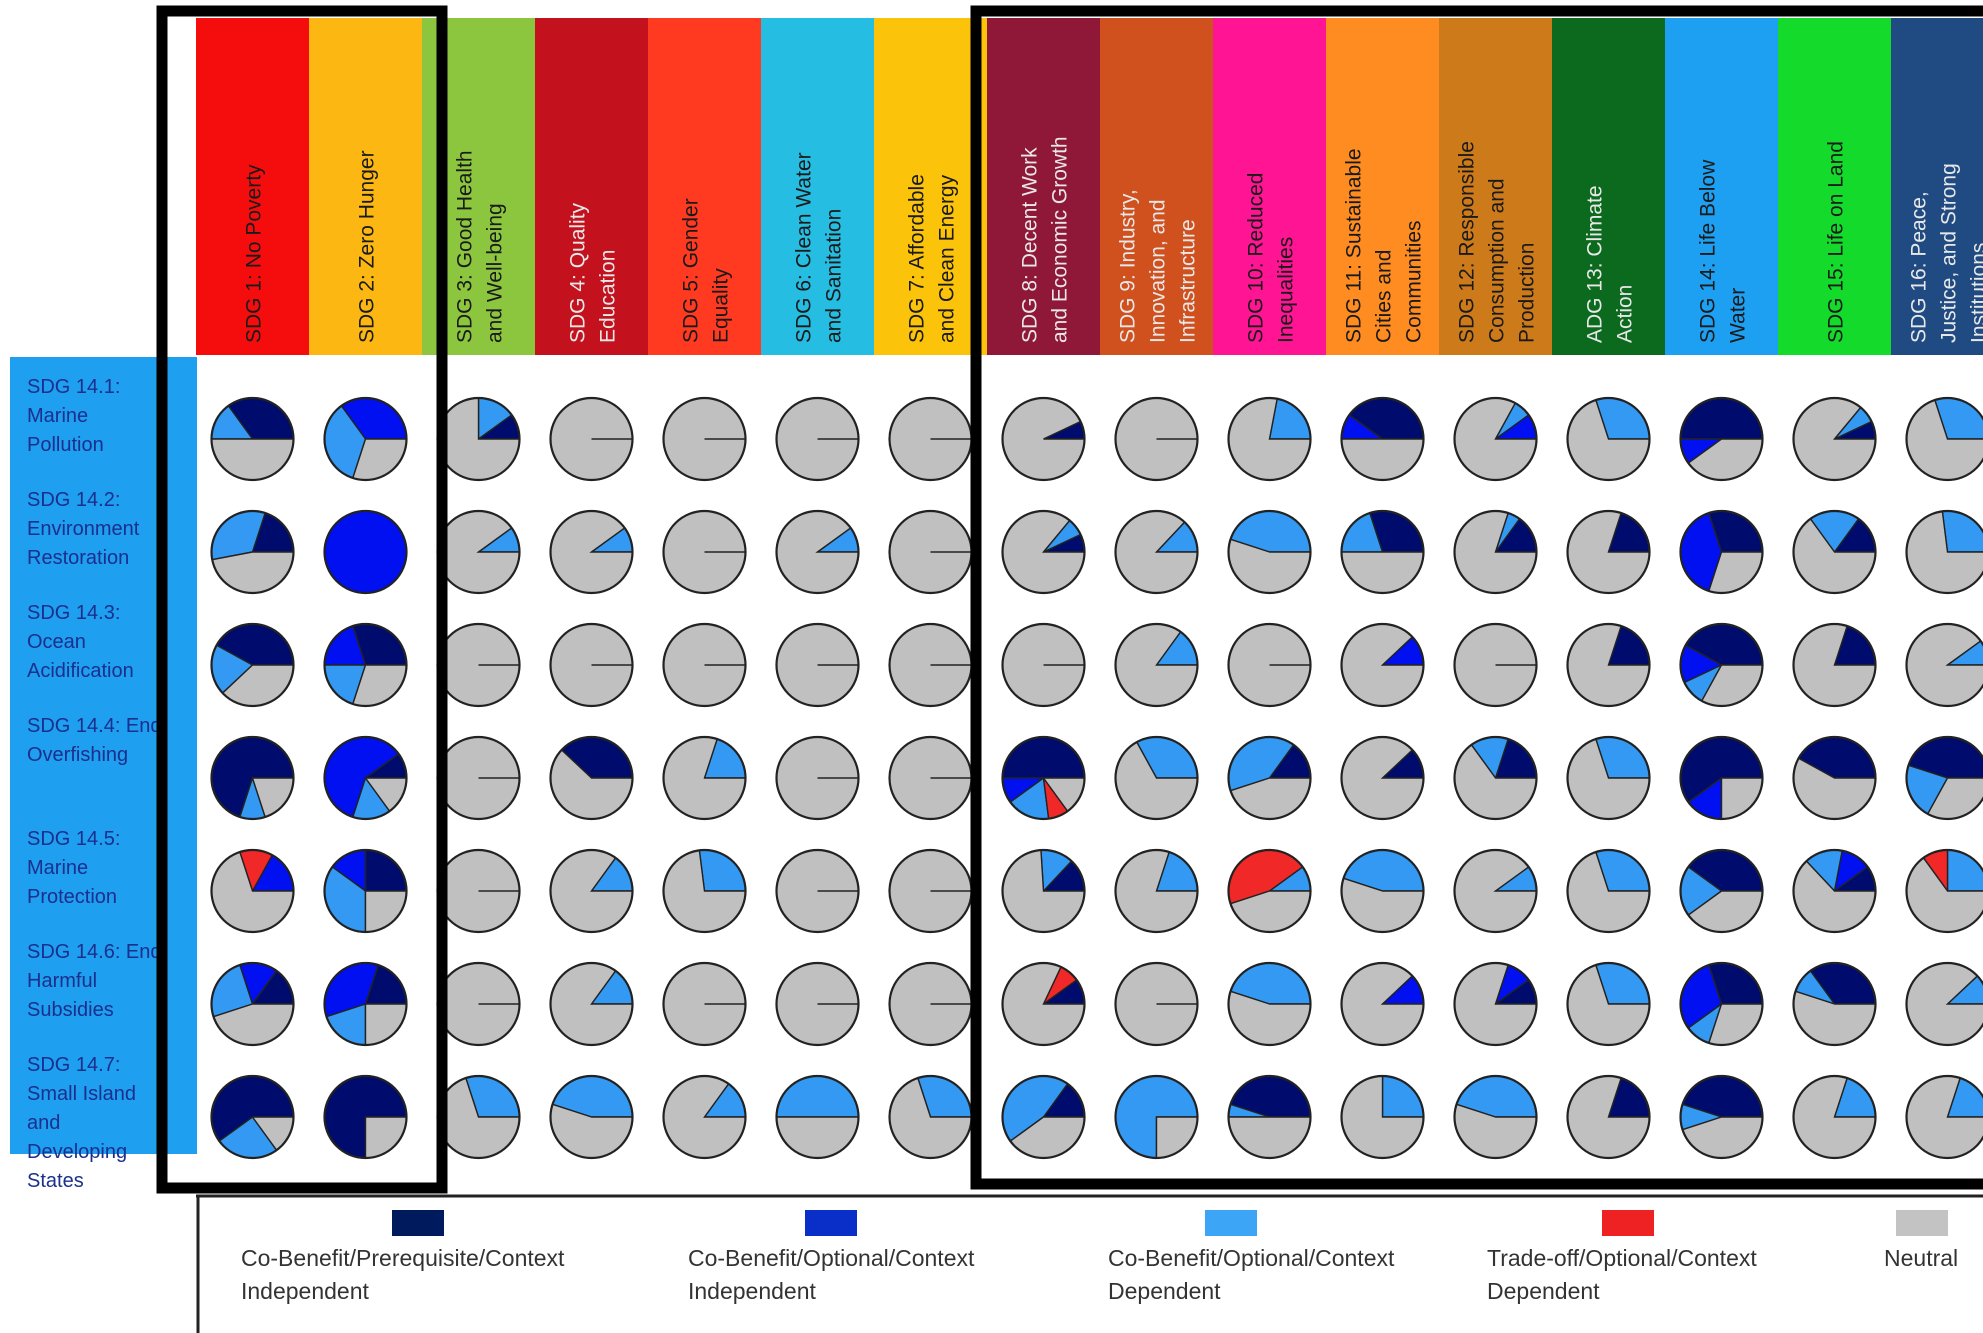  I want to click on column-header-label: SDG 7: Affordable and Clean Energy, so click(932, 258).